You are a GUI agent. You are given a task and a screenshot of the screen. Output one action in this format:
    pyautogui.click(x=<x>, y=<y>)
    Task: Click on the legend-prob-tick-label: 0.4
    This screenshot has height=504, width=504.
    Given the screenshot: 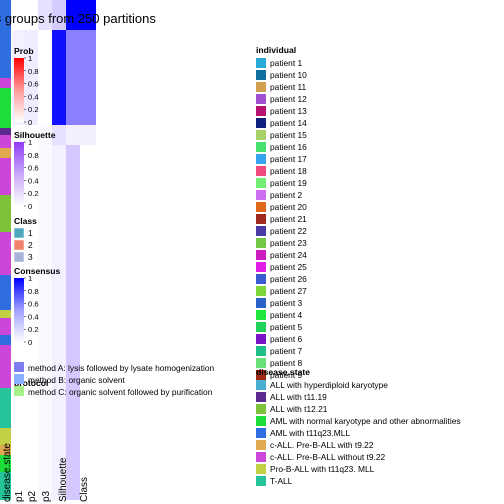 What is the action you would take?
    pyautogui.click(x=33, y=96)
    